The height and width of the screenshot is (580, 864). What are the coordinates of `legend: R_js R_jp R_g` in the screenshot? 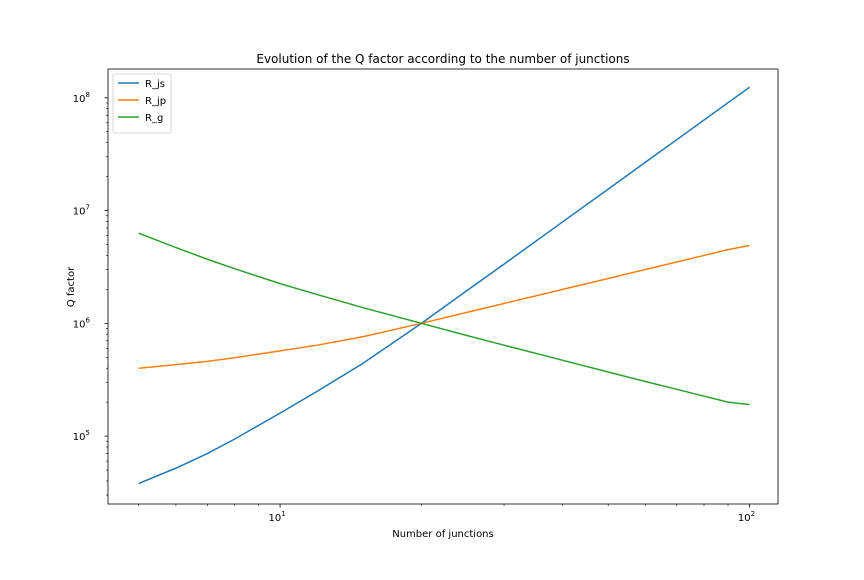 It's located at (142, 103).